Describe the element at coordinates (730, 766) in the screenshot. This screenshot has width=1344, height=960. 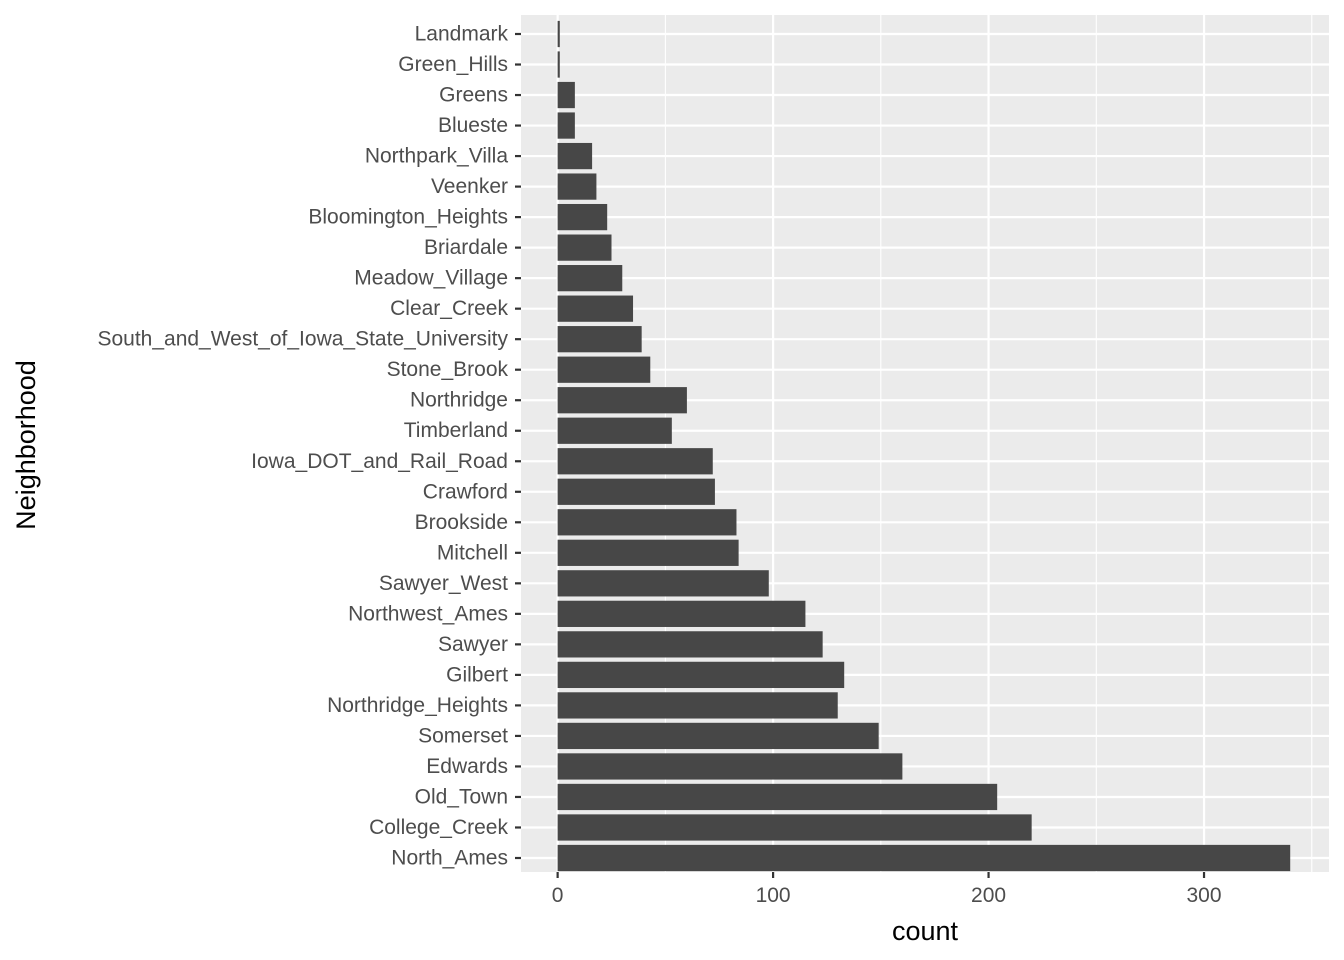
I see `bar-edwards` at that location.